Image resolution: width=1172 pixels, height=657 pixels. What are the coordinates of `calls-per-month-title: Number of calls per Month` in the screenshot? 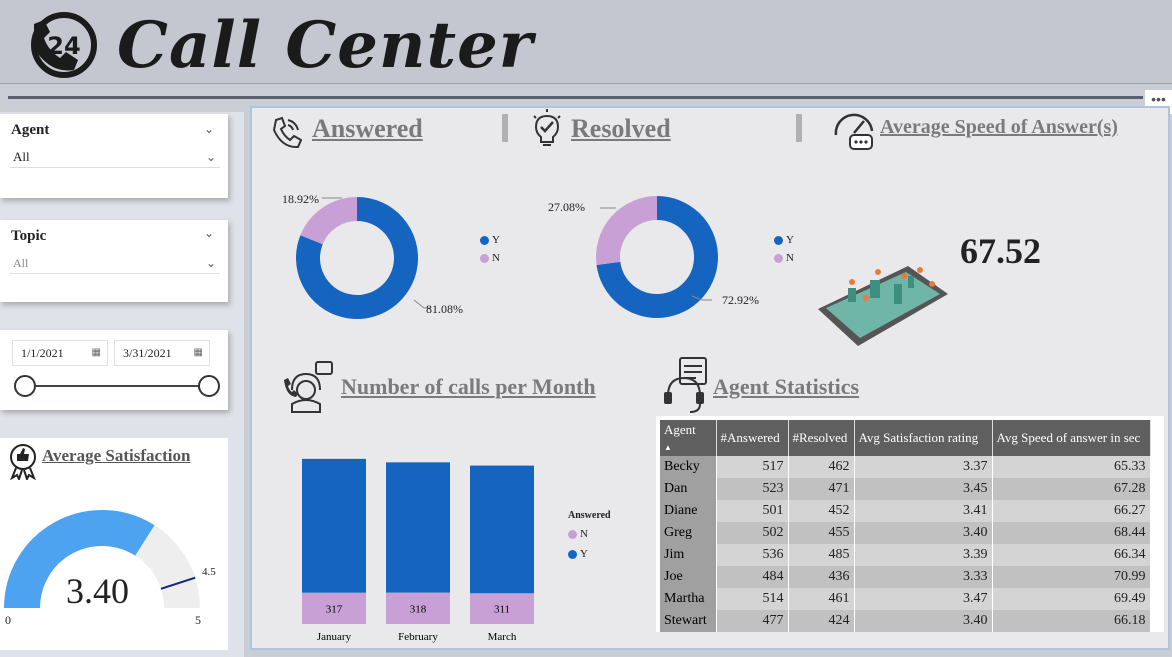 It's located at (468, 386).